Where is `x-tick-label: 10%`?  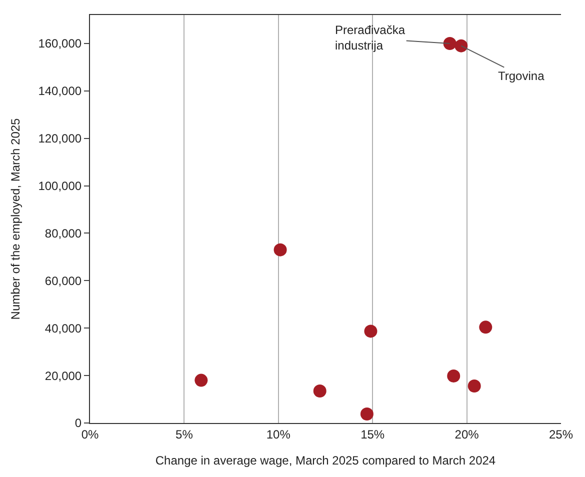 x-tick-label: 10% is located at coordinates (278, 434).